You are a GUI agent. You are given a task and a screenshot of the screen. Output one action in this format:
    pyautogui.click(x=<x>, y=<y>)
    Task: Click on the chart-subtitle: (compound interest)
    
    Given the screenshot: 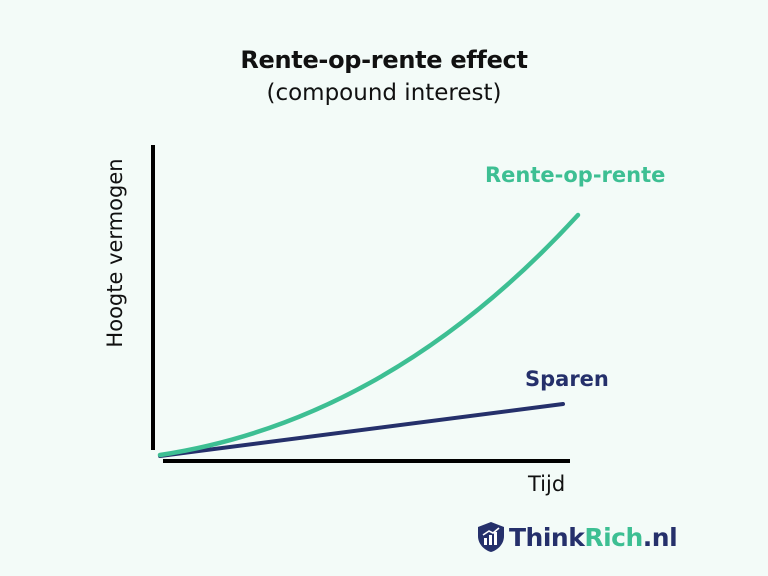 What is the action you would take?
    pyautogui.click(x=384, y=93)
    